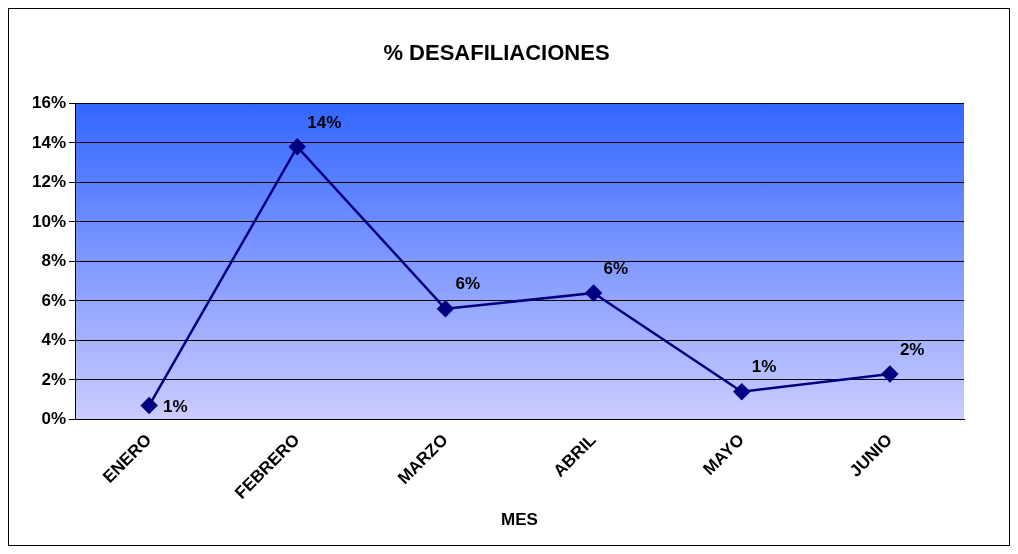 This screenshot has width=1018, height=554. What do you see at coordinates (49, 182) in the screenshot?
I see `y-tick-label: 12%` at bounding box center [49, 182].